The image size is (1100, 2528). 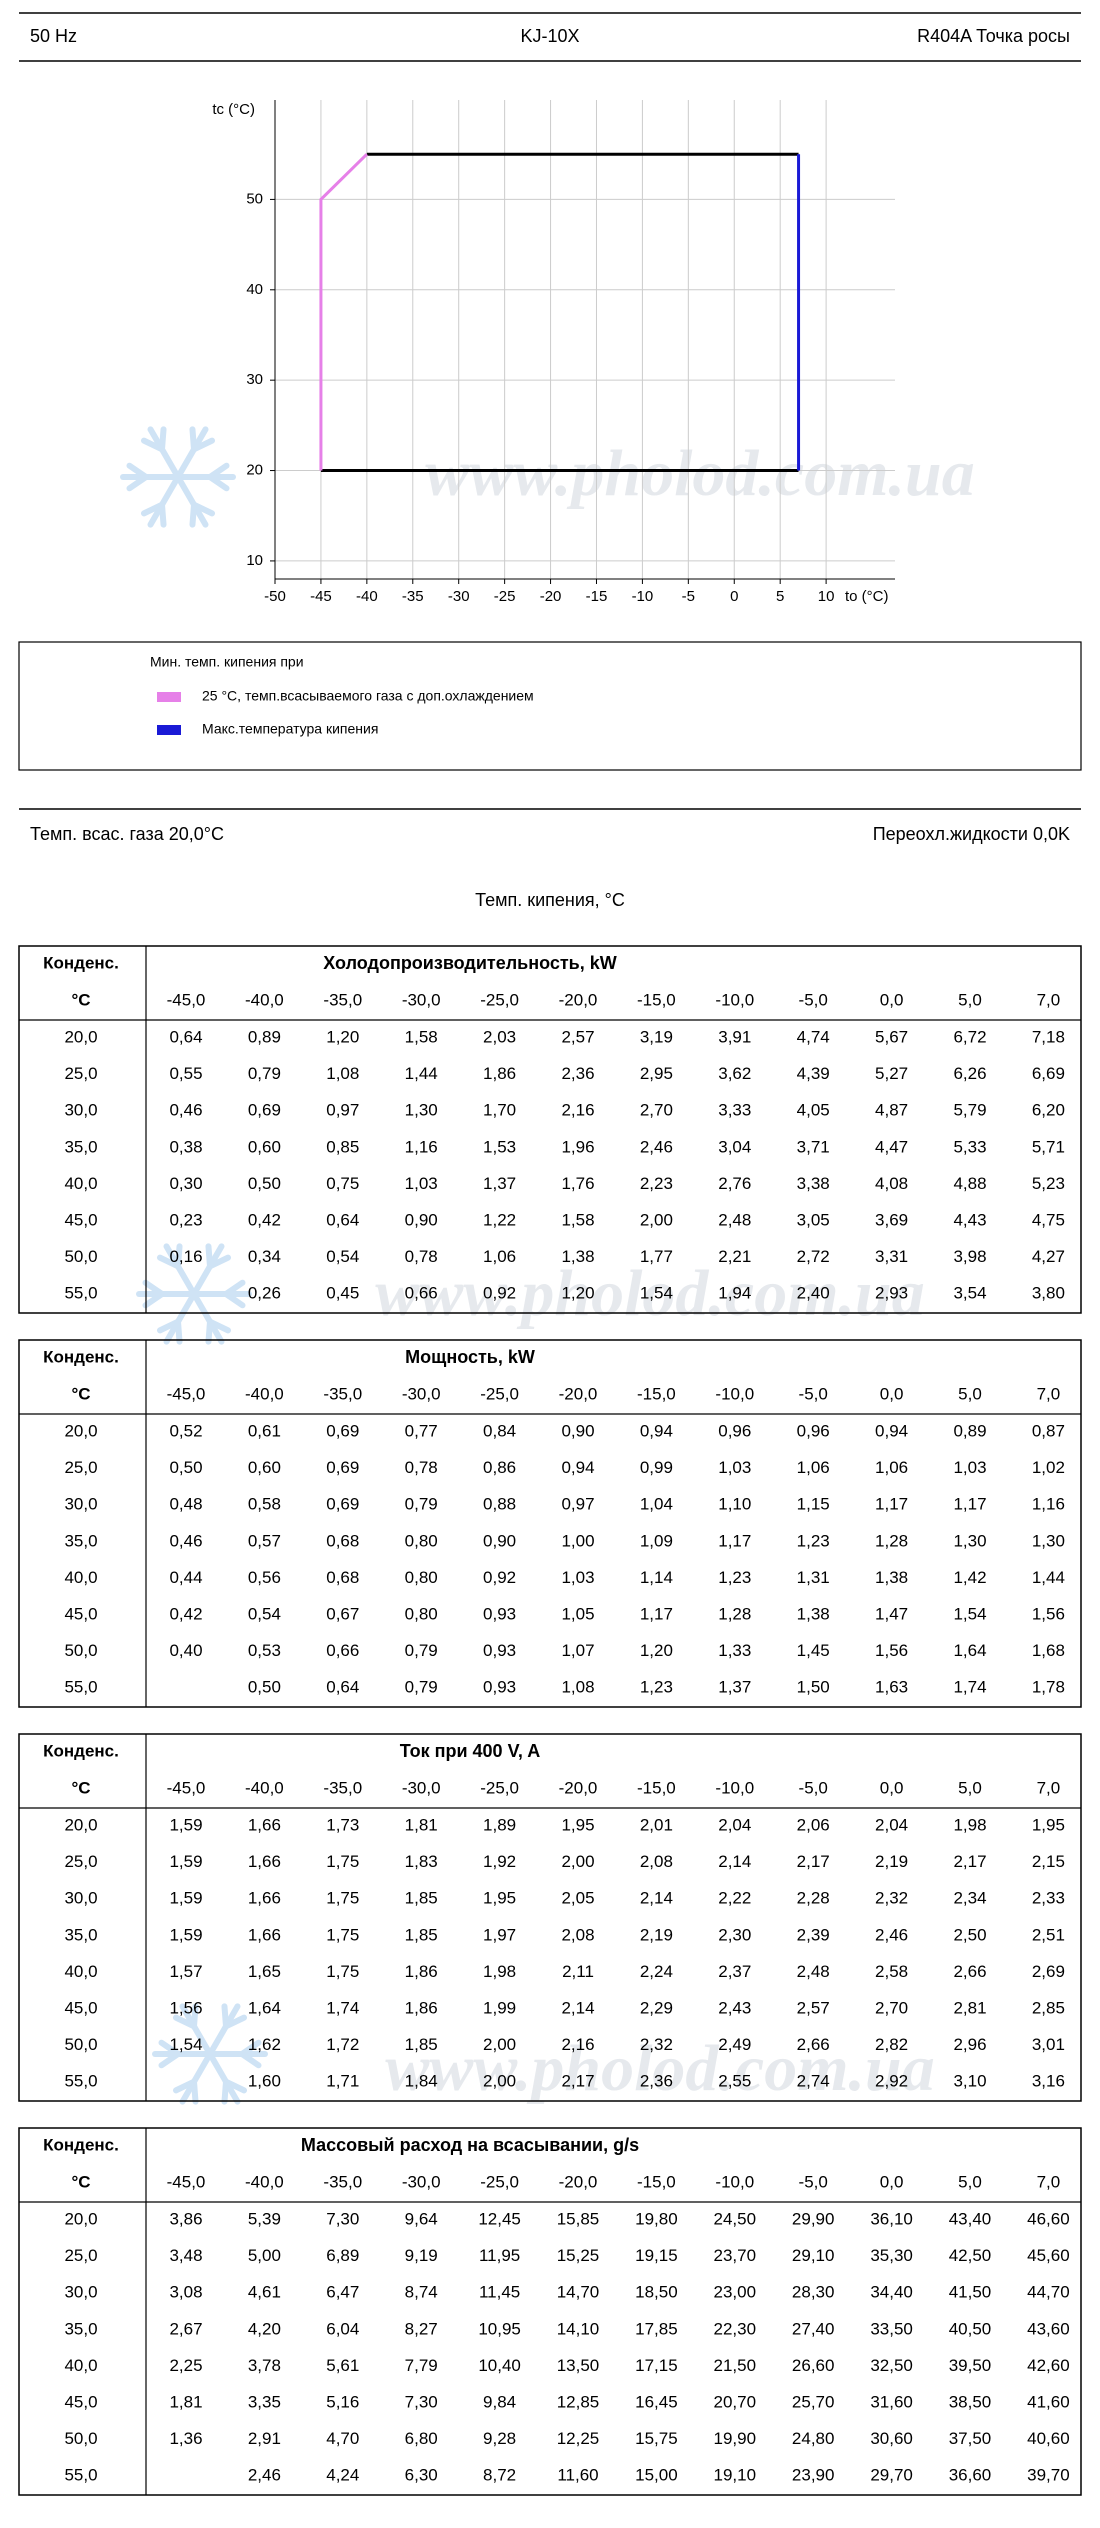 What do you see at coordinates (499, 1393) in the screenshot?
I see `column-header: -25,0` at bounding box center [499, 1393].